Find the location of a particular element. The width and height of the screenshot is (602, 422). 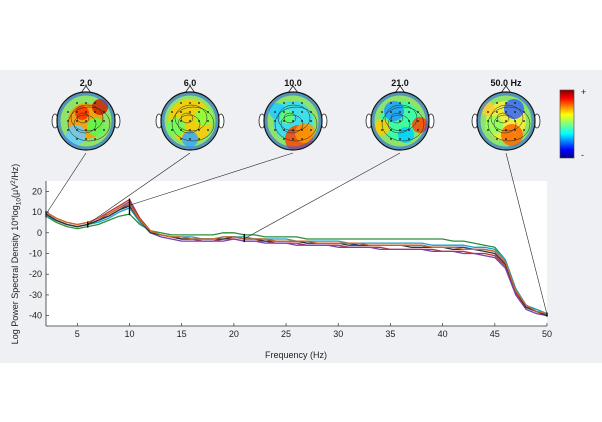

topomap-4: 21.0 is located at coordinates (400, 114).